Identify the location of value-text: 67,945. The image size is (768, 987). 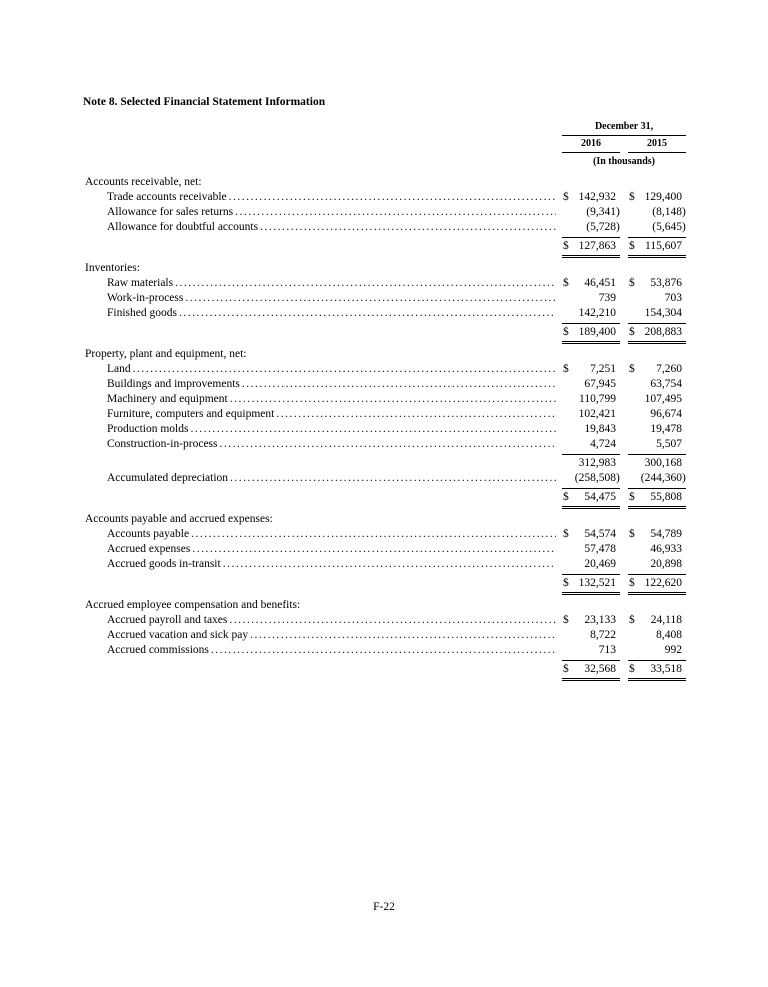
(600, 384).